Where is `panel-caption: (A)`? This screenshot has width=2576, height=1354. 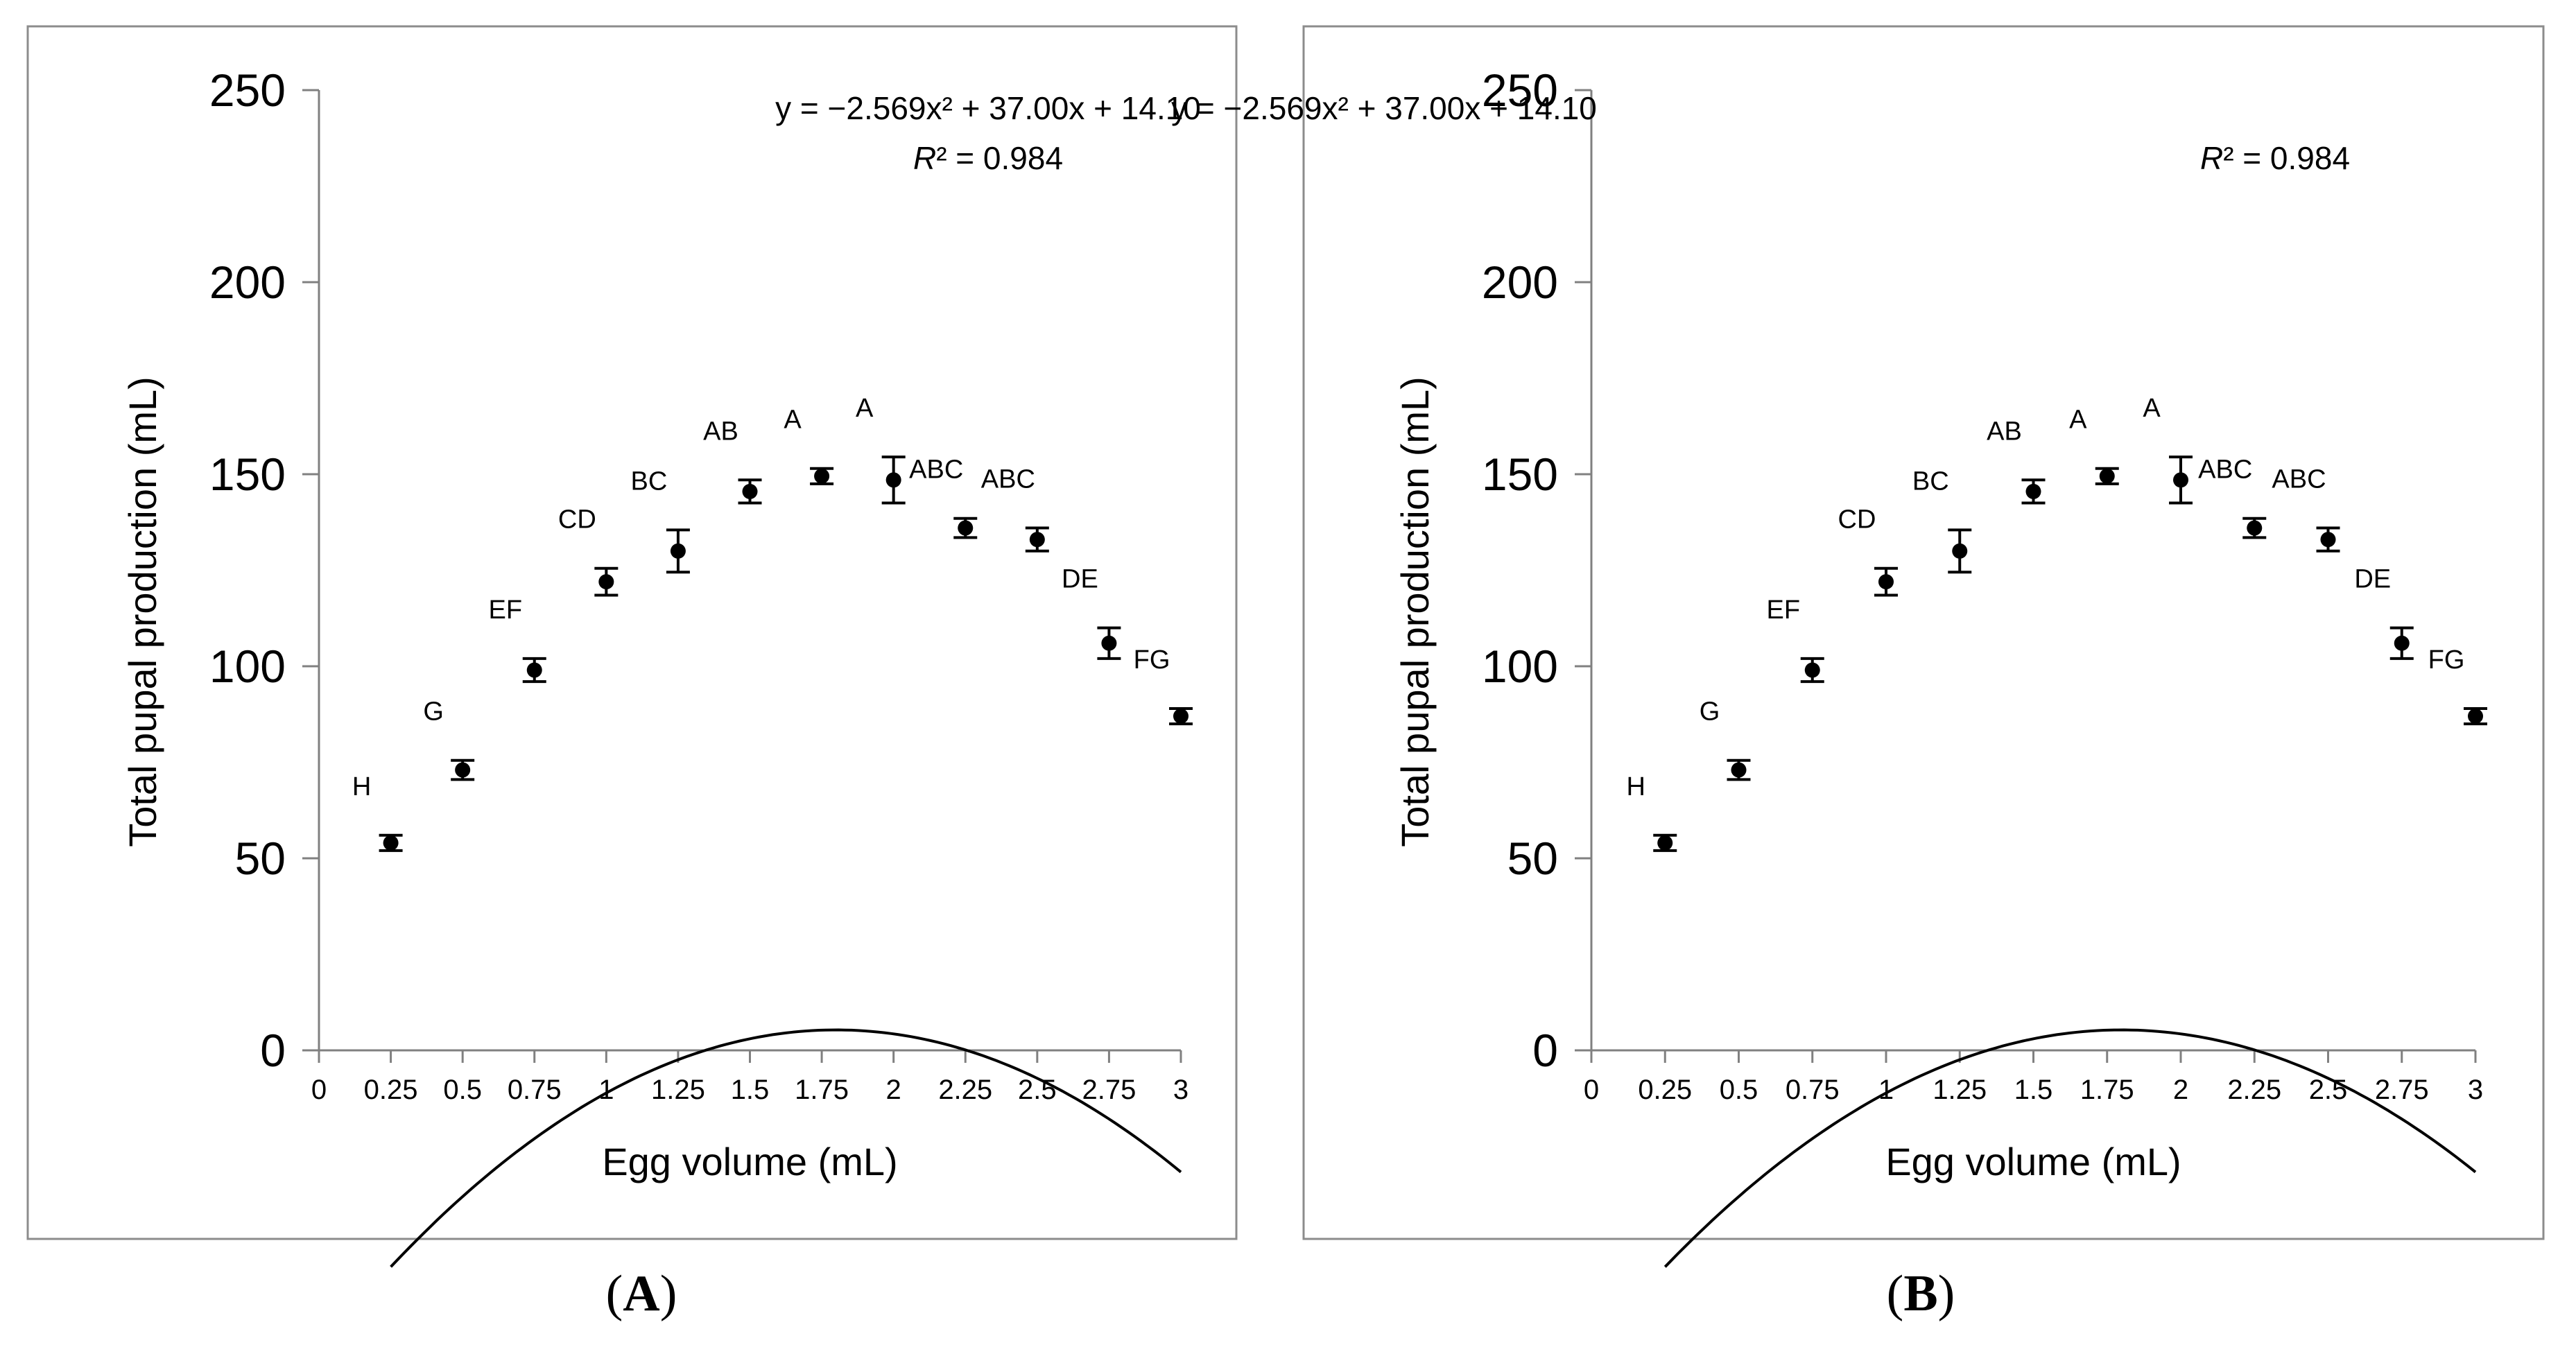
panel-caption: (A) is located at coordinates (641, 1293).